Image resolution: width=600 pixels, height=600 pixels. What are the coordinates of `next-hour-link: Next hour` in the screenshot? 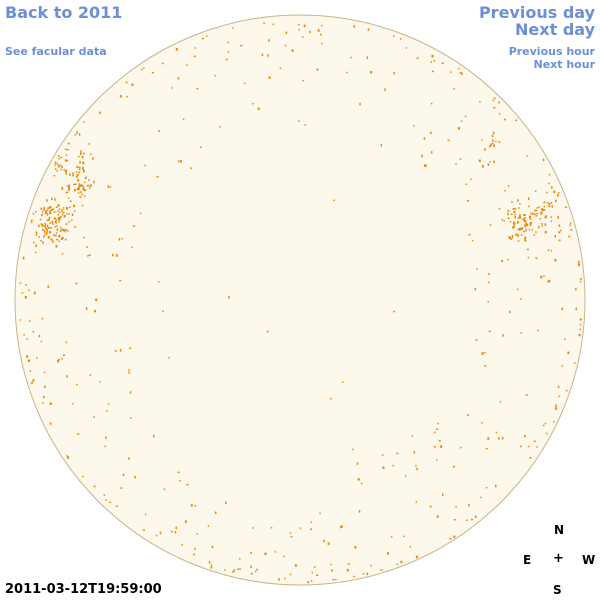 It's located at (564, 64).